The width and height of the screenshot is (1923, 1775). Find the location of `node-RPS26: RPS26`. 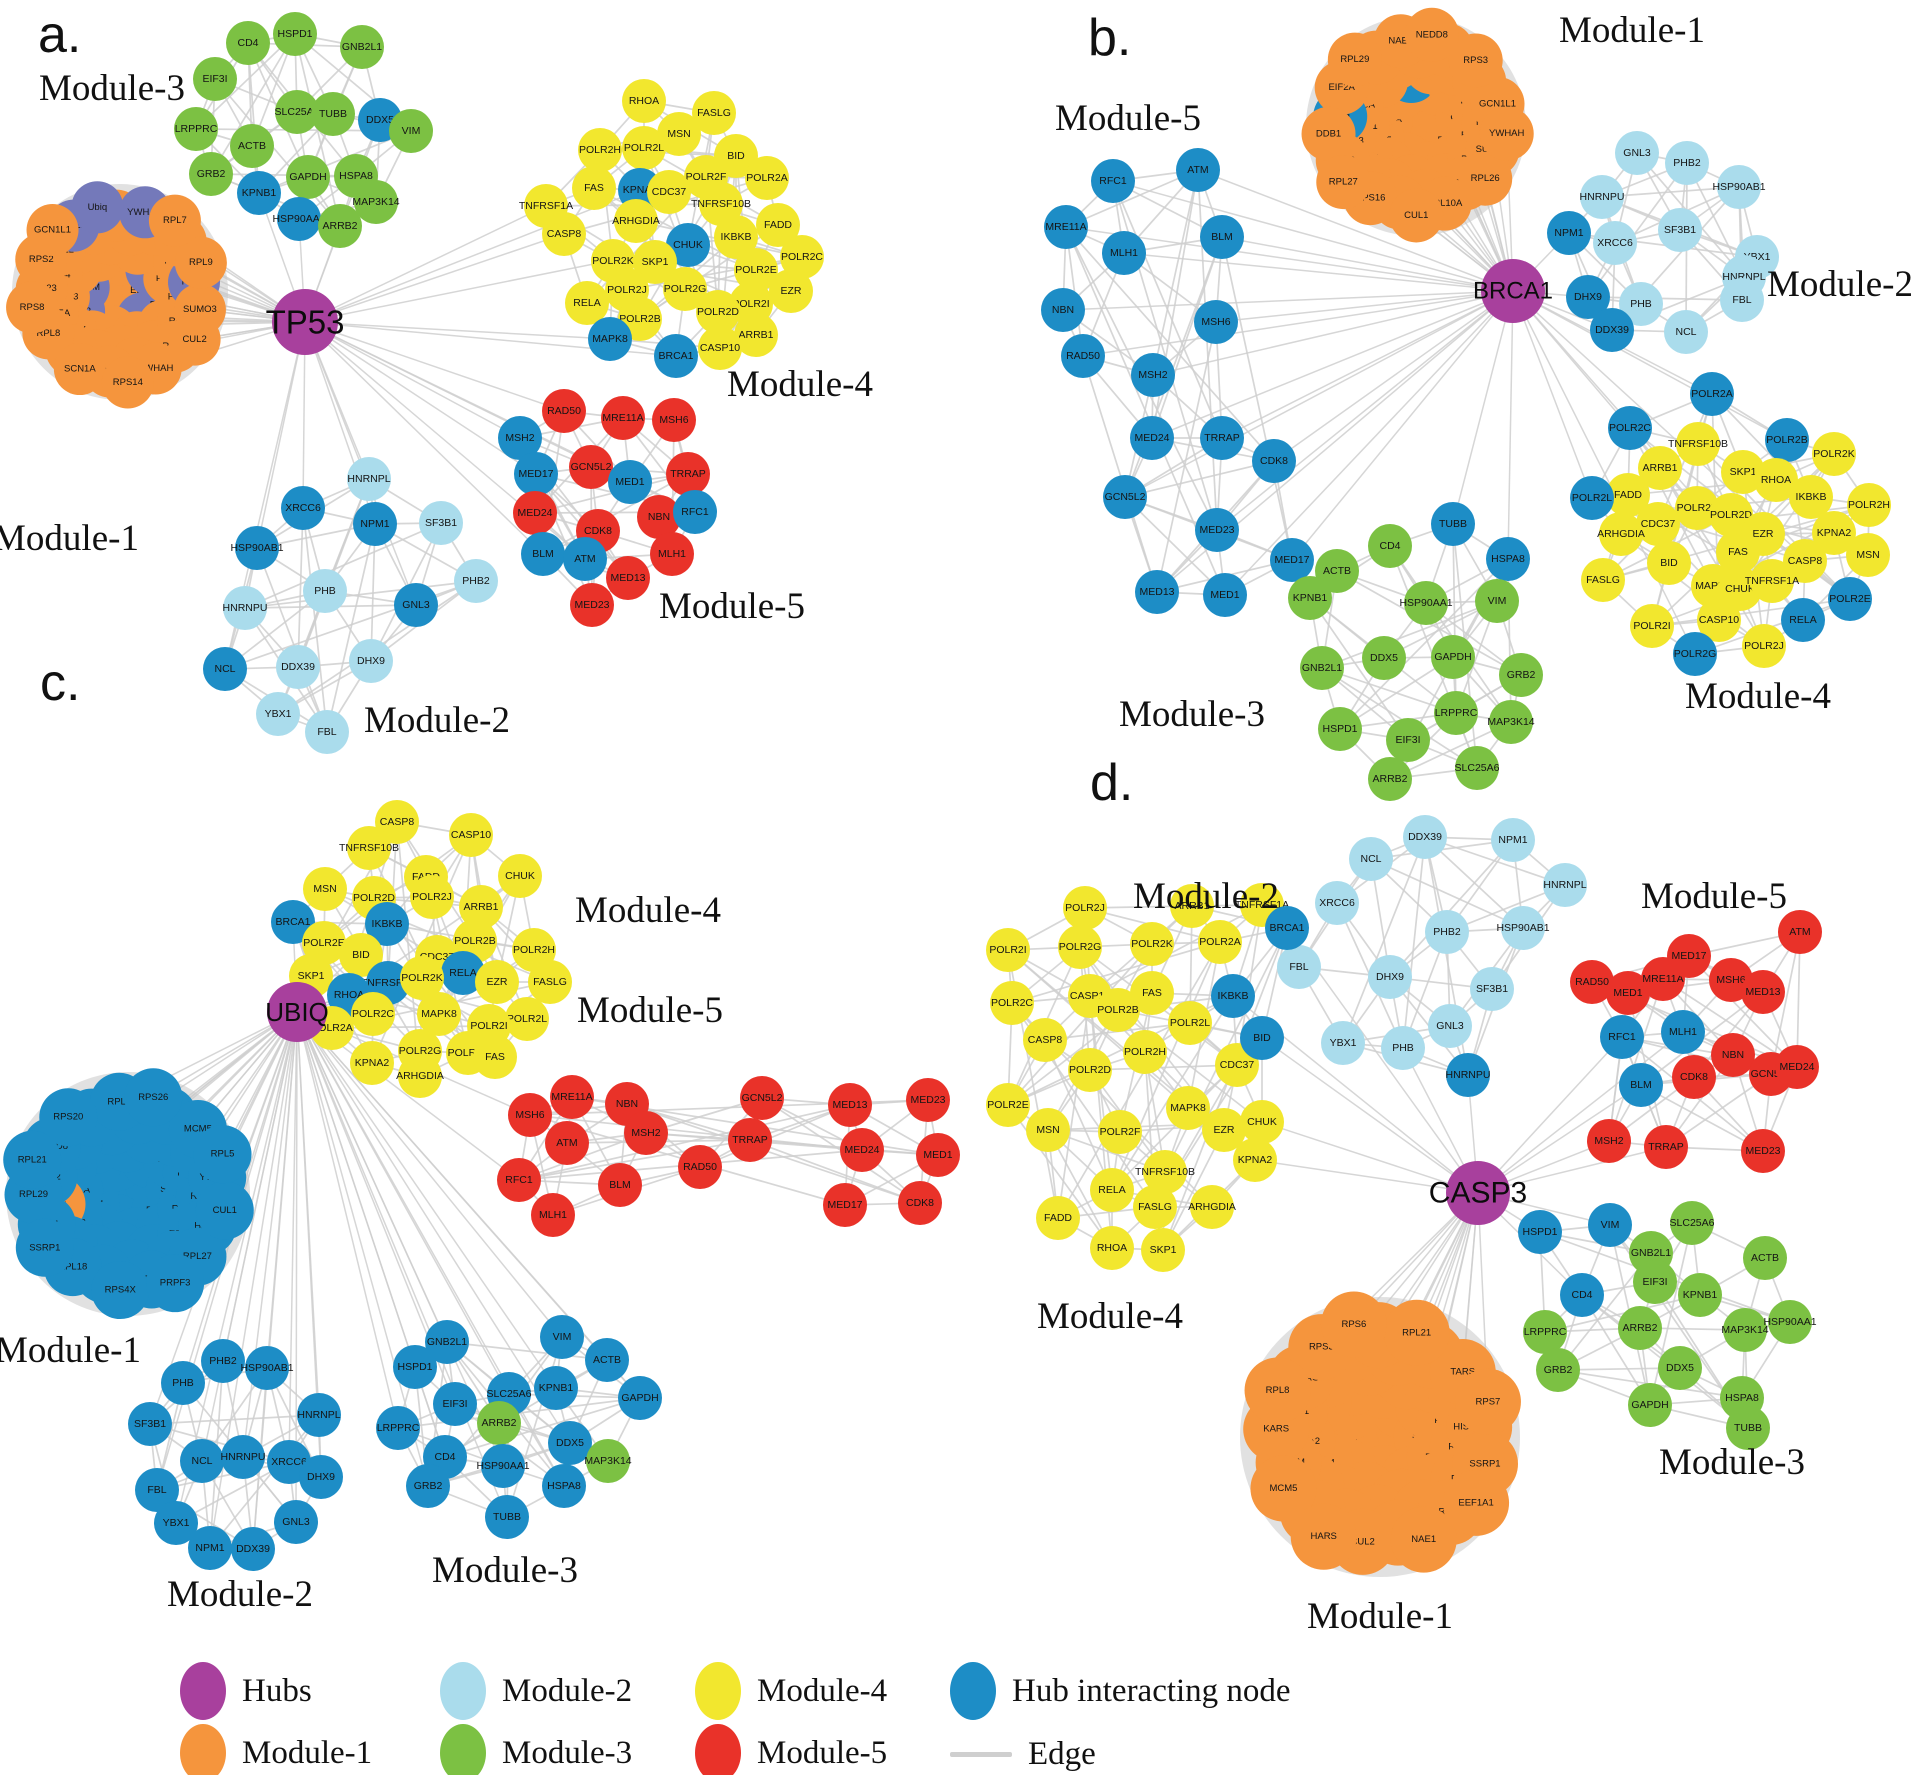

node-RPS26: RPS26 is located at coordinates (153, 1097).